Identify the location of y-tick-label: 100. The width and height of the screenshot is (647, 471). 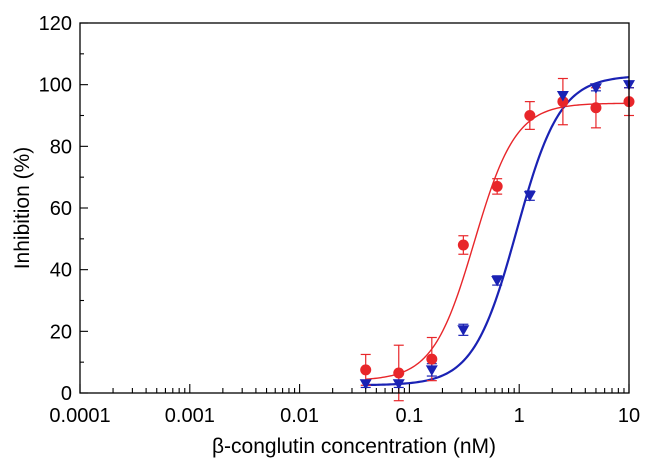
(55, 86).